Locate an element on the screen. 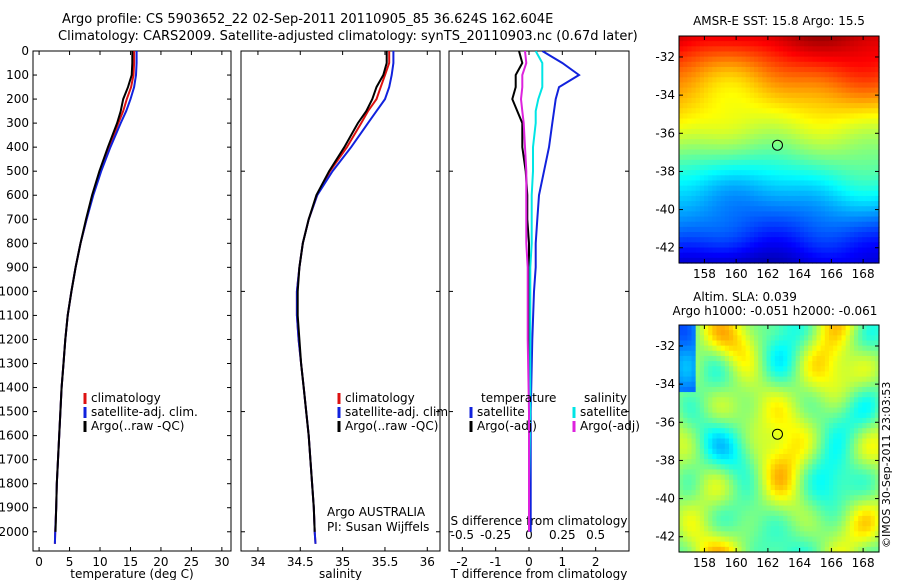  y-tick-label: 1600 is located at coordinates (14, 436).